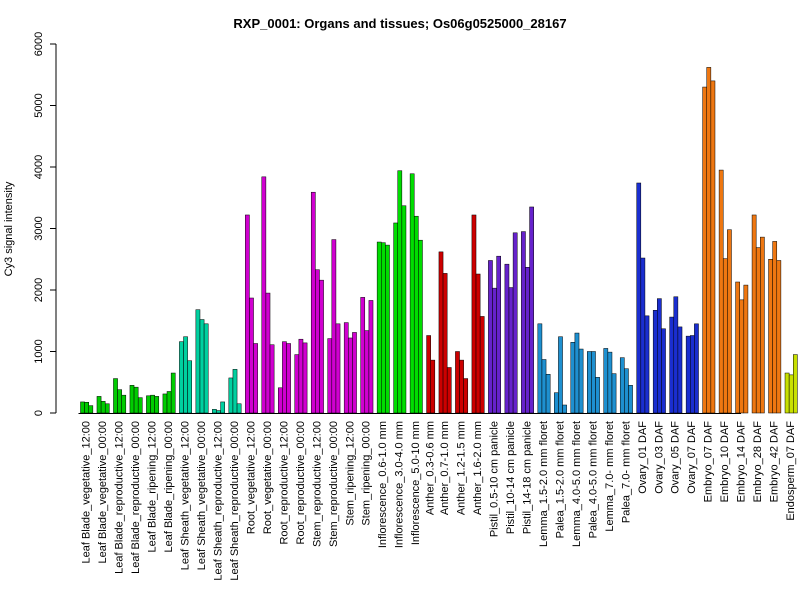  Describe the element at coordinates (577, 484) in the screenshot. I see `x-tick-label: Lemma_4.0-5.0 mm floret` at that location.